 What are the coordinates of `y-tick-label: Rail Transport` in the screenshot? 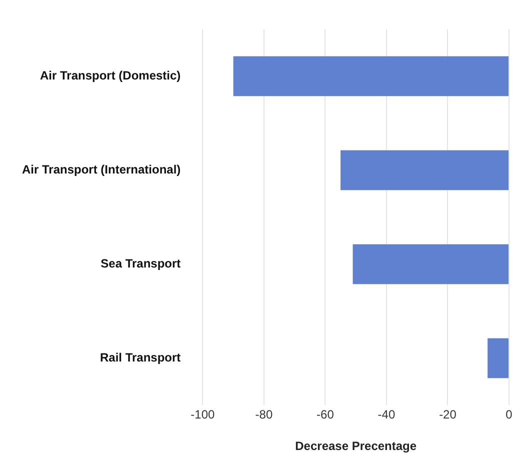 It's located at (140, 357).